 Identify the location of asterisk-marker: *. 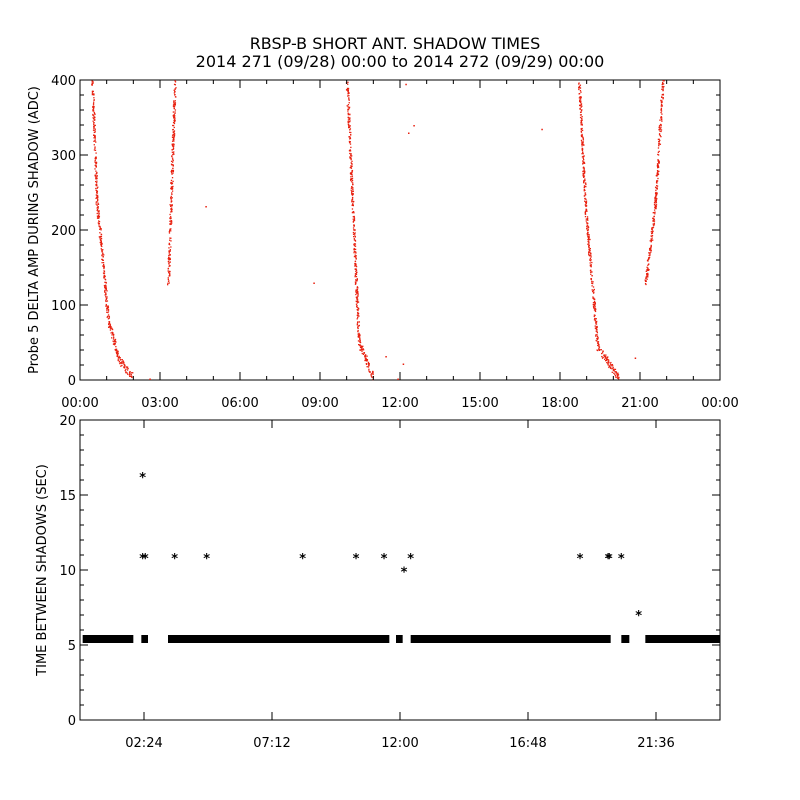
(142, 559).